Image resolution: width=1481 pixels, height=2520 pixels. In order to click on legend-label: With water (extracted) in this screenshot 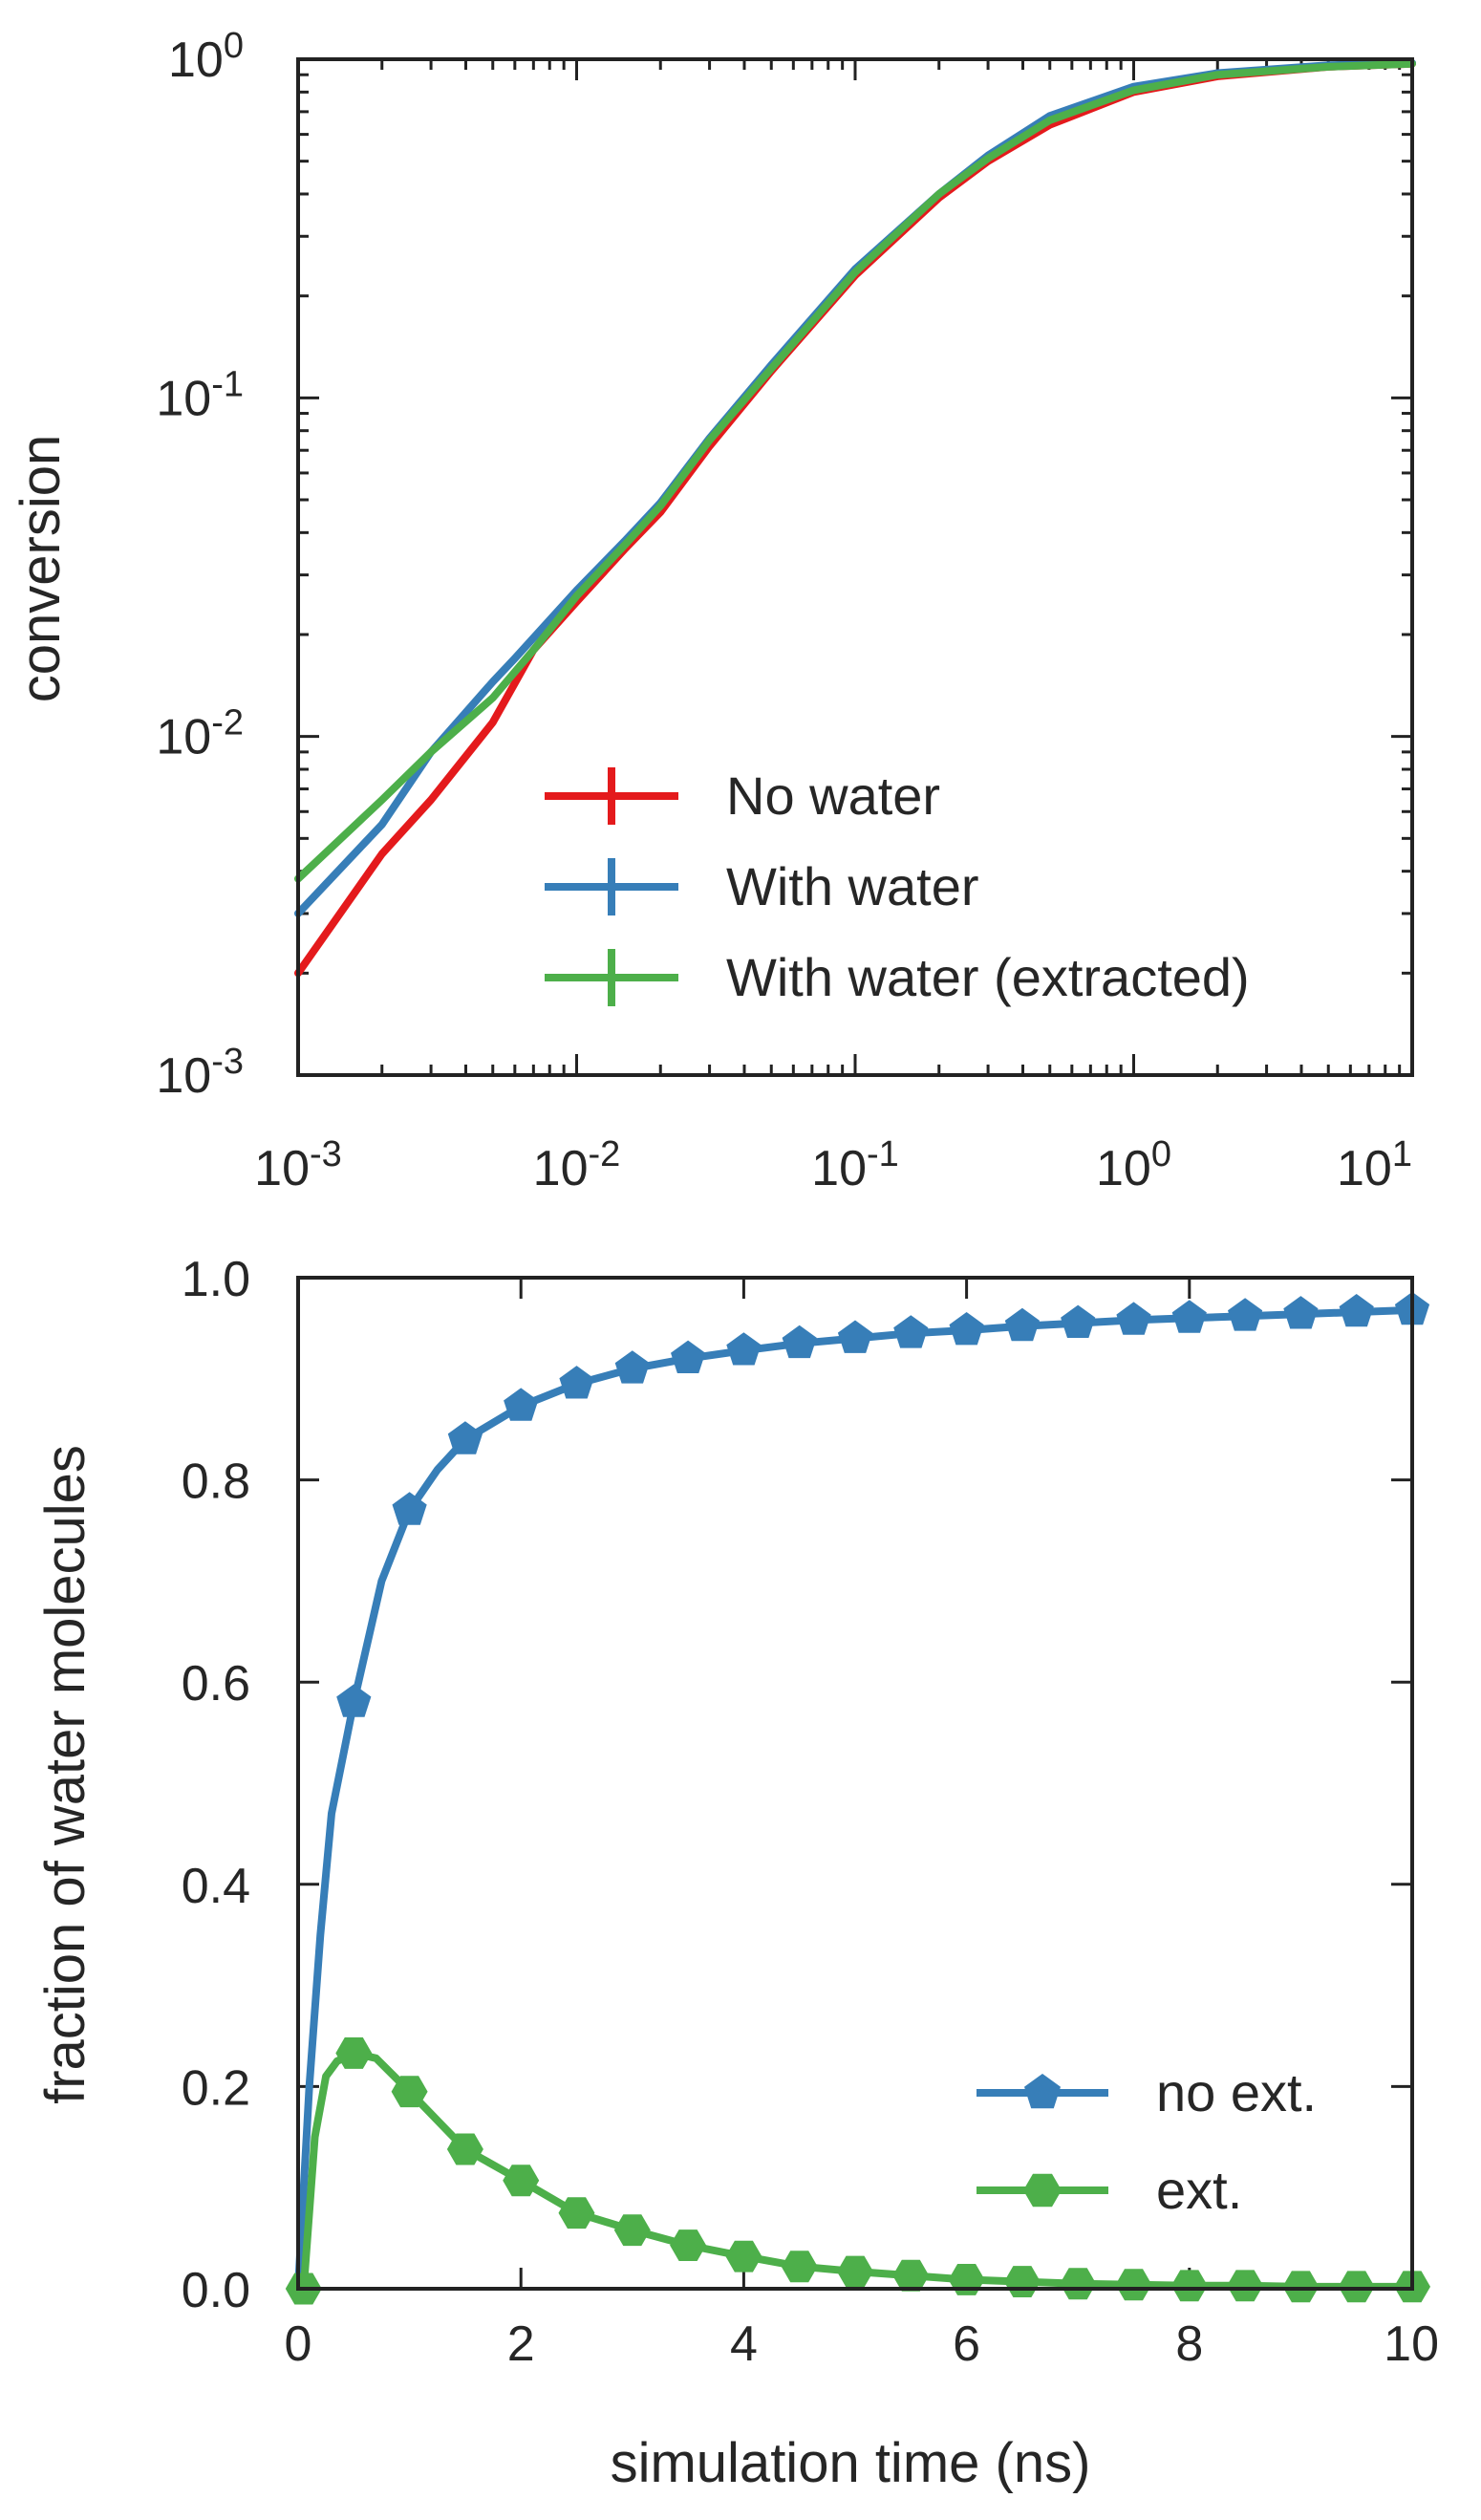, I will do `click(988, 977)`.